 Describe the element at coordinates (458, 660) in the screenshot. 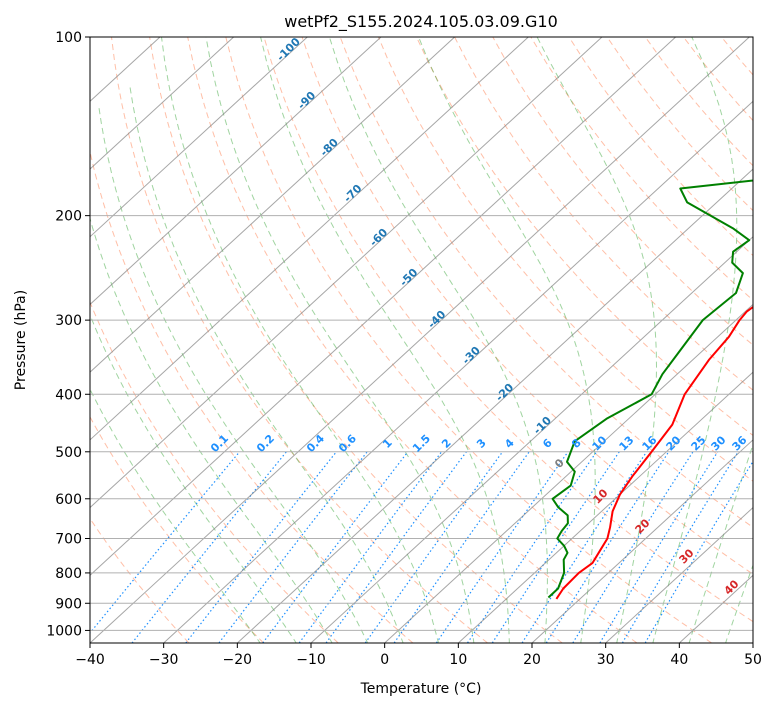

I see `x-tick-label: 10` at that location.